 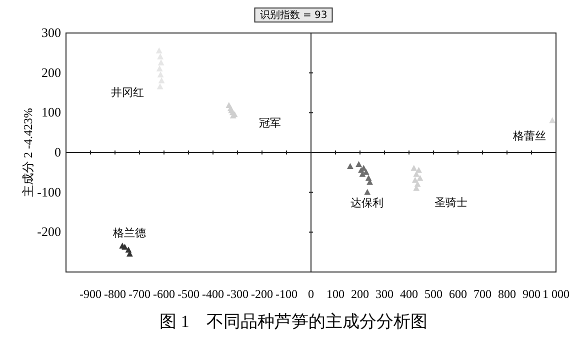 I want to click on series-label: 冠军, so click(x=269, y=123).